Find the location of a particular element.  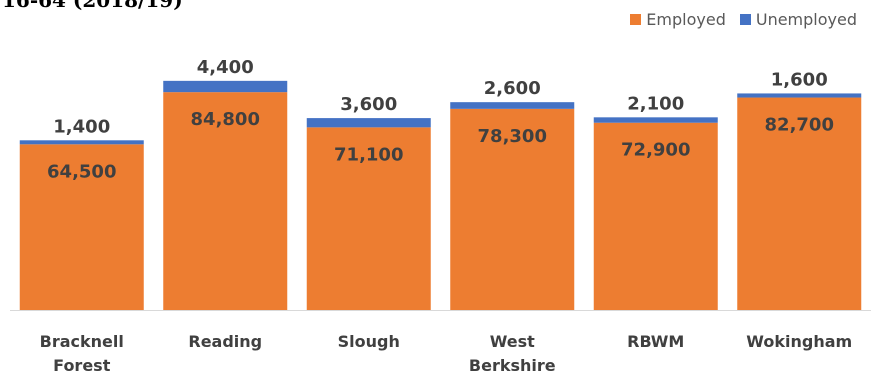

category-label: Berkshire is located at coordinates (512, 365).